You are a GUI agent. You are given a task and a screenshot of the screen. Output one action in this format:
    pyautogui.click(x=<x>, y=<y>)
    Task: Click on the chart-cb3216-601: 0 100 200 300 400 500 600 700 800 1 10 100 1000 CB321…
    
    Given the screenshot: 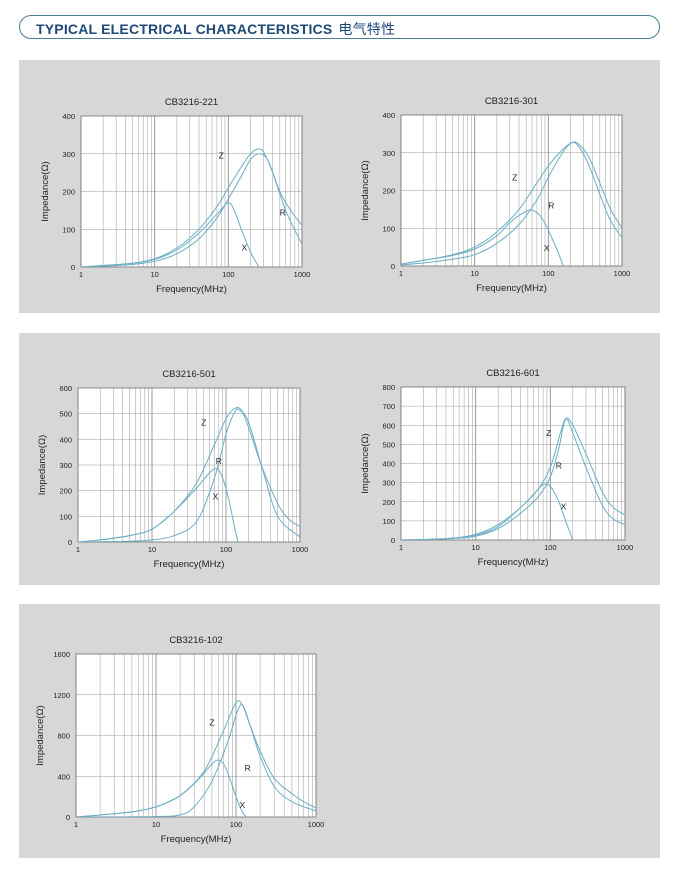 What is the action you would take?
    pyautogui.click(x=496, y=468)
    